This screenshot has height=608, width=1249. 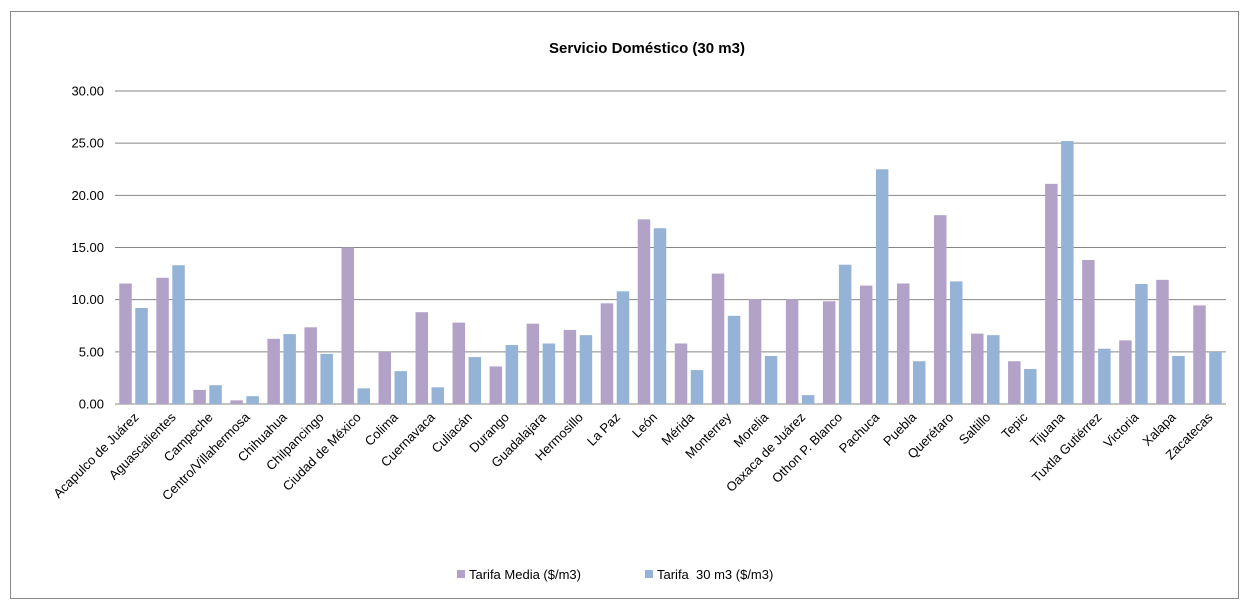 What do you see at coordinates (615, 574) in the screenshot?
I see `legend: Tarifa Media ($/m3) Tarifa 30 m3 ($/m3)` at bounding box center [615, 574].